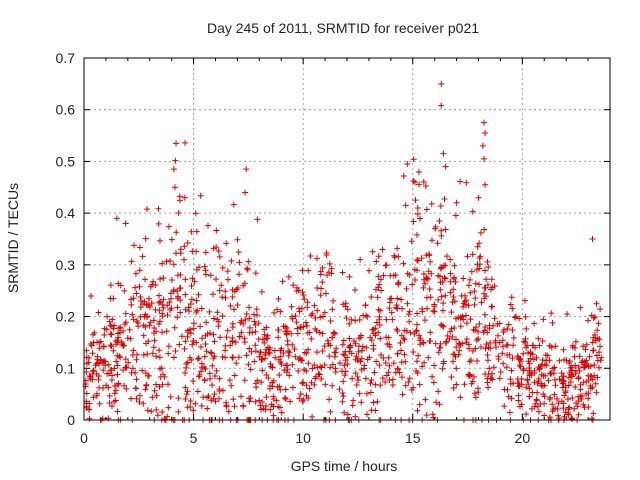  Describe the element at coordinates (66, 110) in the screenshot. I see `y-tick-label: 0.6` at that location.